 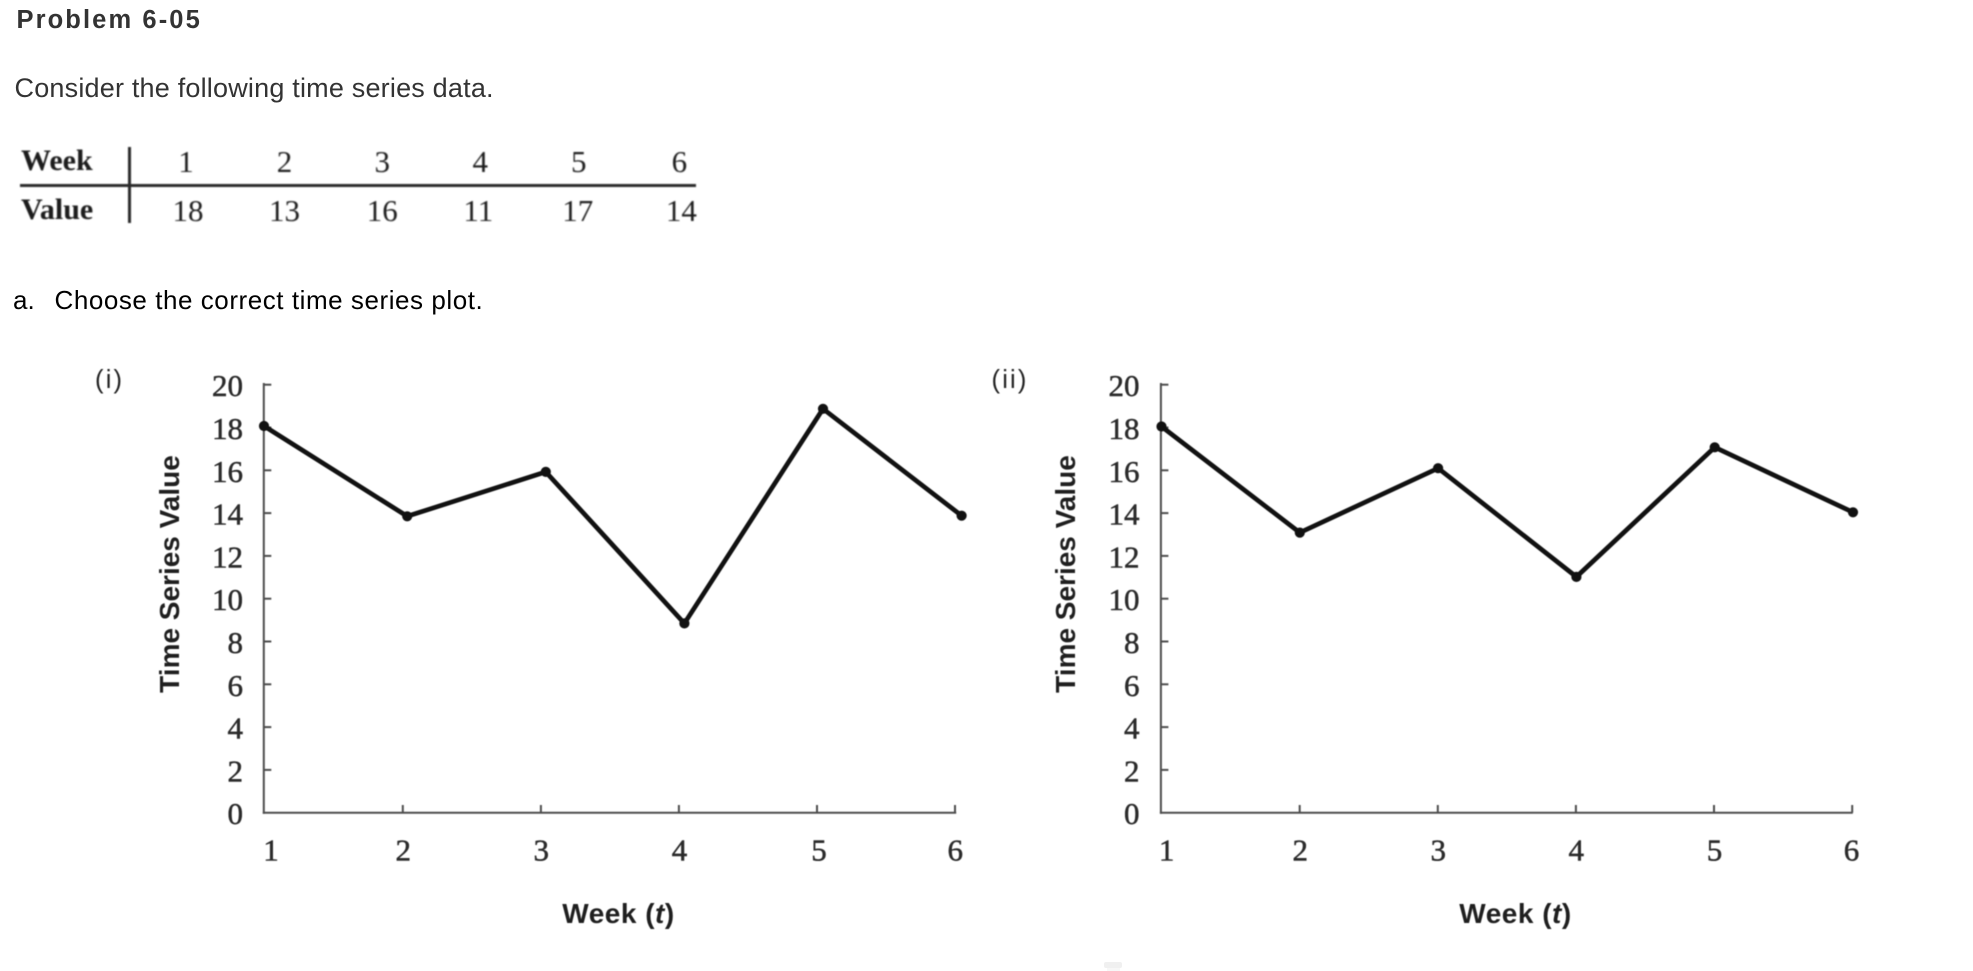 What do you see at coordinates (1010, 380) in the screenshot?
I see `svg-text: (ii)` at bounding box center [1010, 380].